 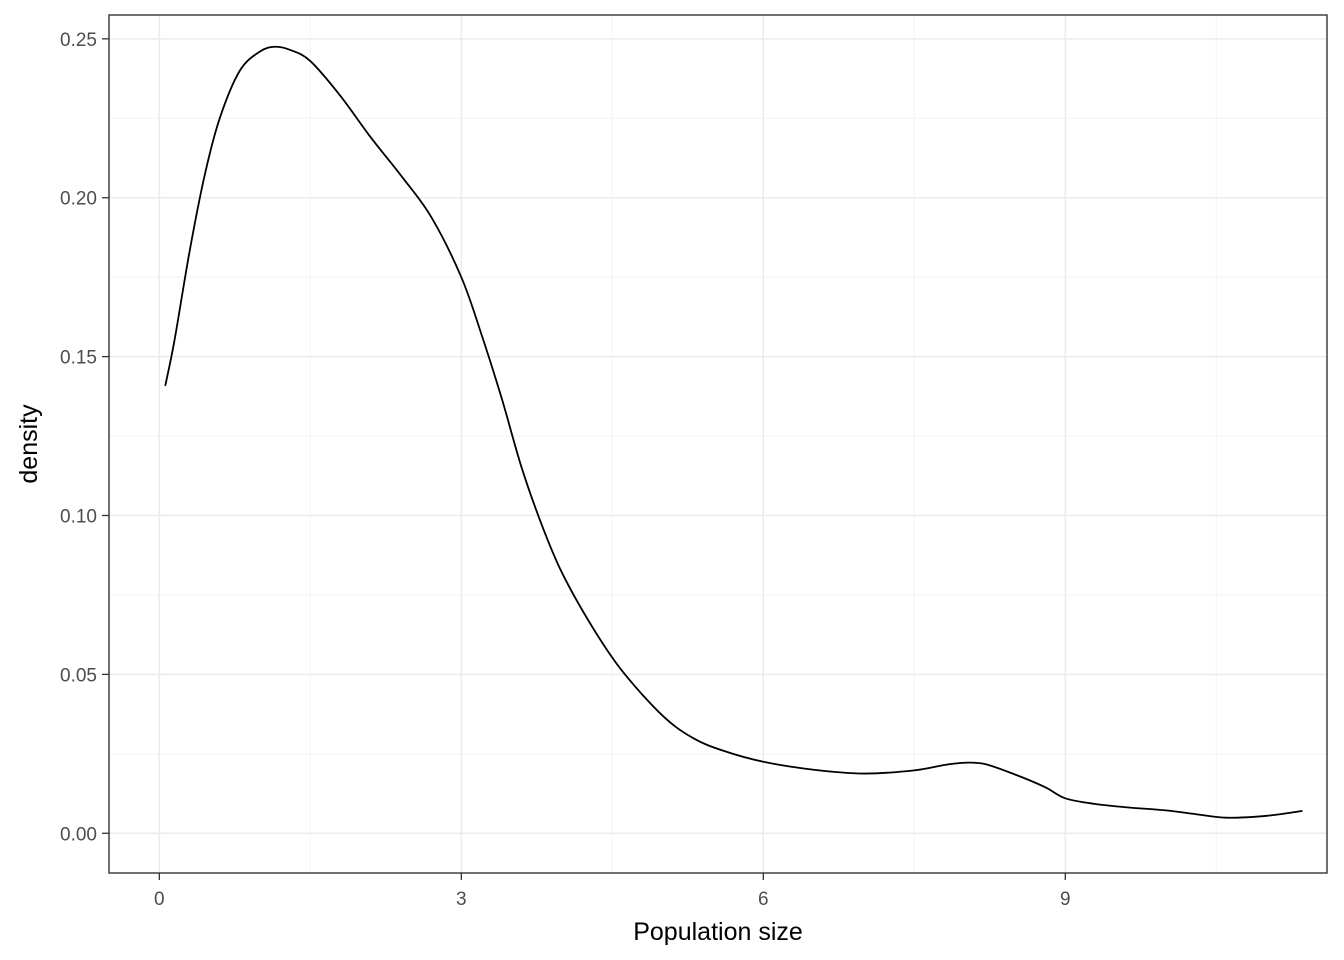 What do you see at coordinates (461, 899) in the screenshot?
I see `x-tick-label: 3` at bounding box center [461, 899].